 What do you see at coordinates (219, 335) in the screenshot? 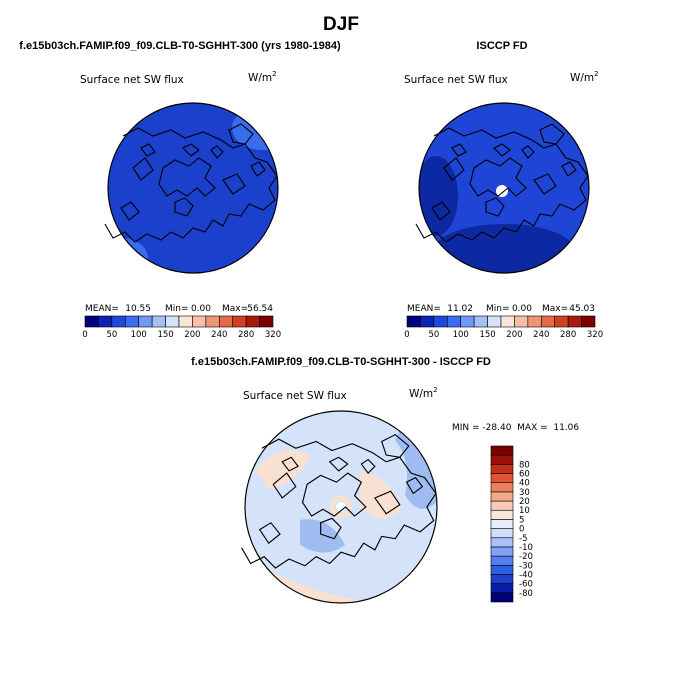
I see `model-colorbar-tick-label: 240` at bounding box center [219, 335].